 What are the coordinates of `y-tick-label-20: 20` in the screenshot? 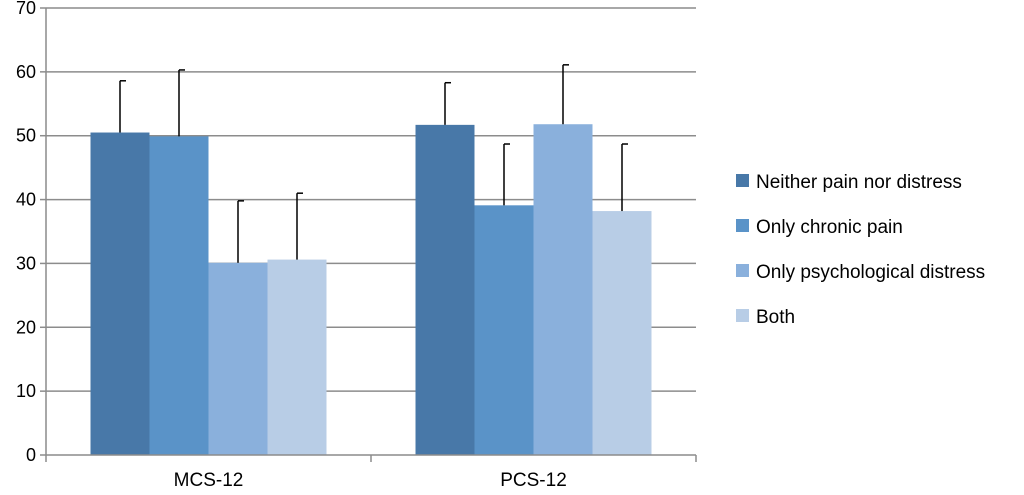 It's located at (26, 327).